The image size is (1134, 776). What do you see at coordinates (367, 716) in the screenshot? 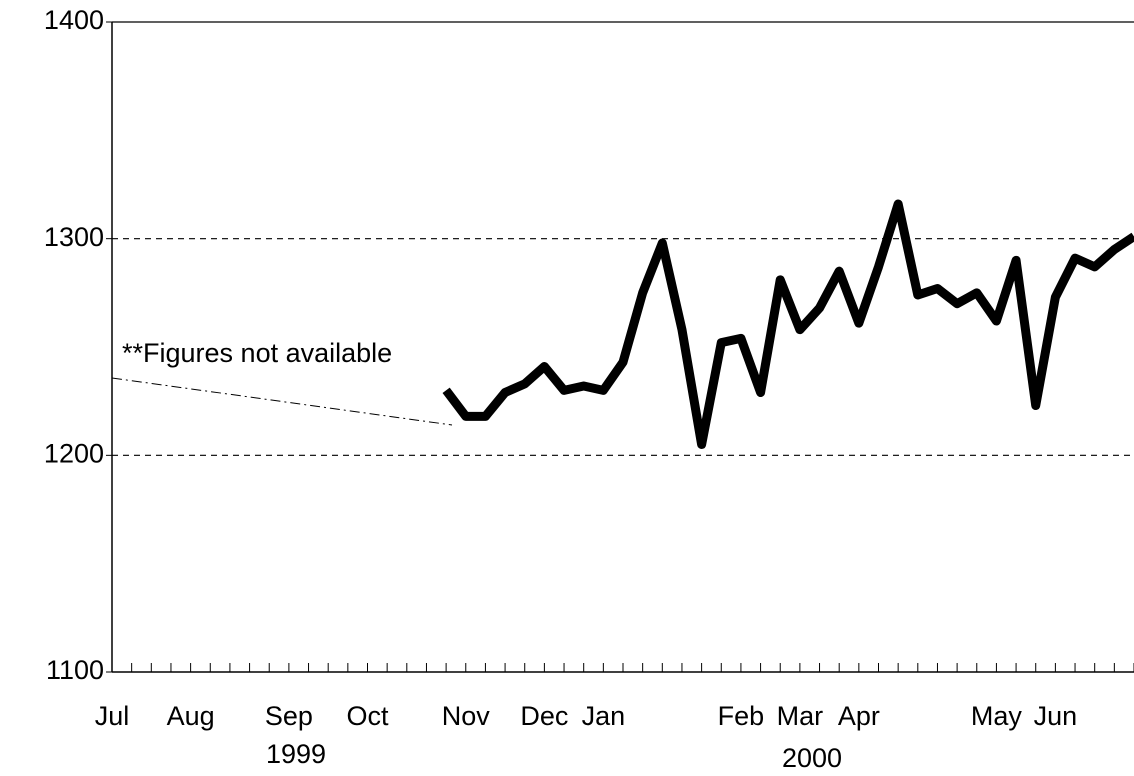
I see `x-tick-label: Oct` at bounding box center [367, 716].